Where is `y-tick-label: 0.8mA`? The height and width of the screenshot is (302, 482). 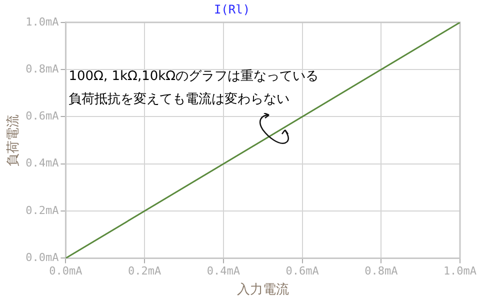 y-tick-label: 0.8mA is located at coordinates (43, 69).